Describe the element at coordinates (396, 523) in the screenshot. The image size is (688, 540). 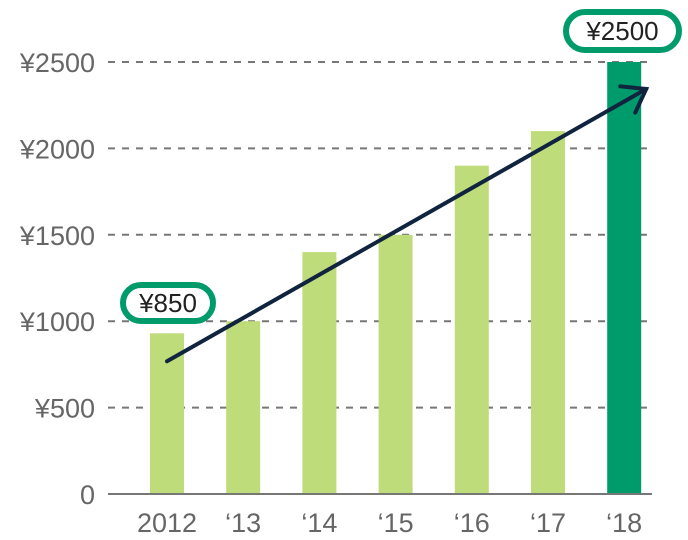
I see `x-tick-label: ‘15` at that location.